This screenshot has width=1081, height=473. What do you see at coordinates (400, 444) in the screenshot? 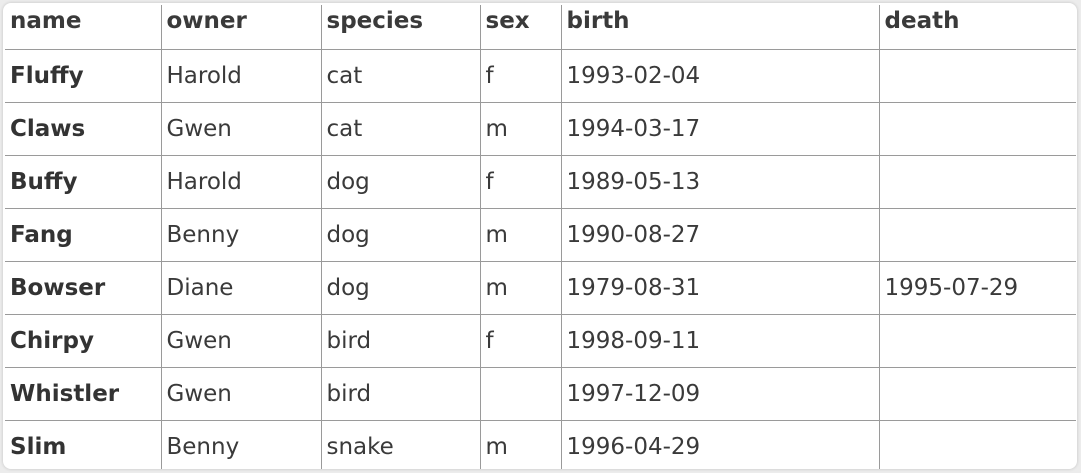
I see `cell-species: snake` at bounding box center [400, 444].